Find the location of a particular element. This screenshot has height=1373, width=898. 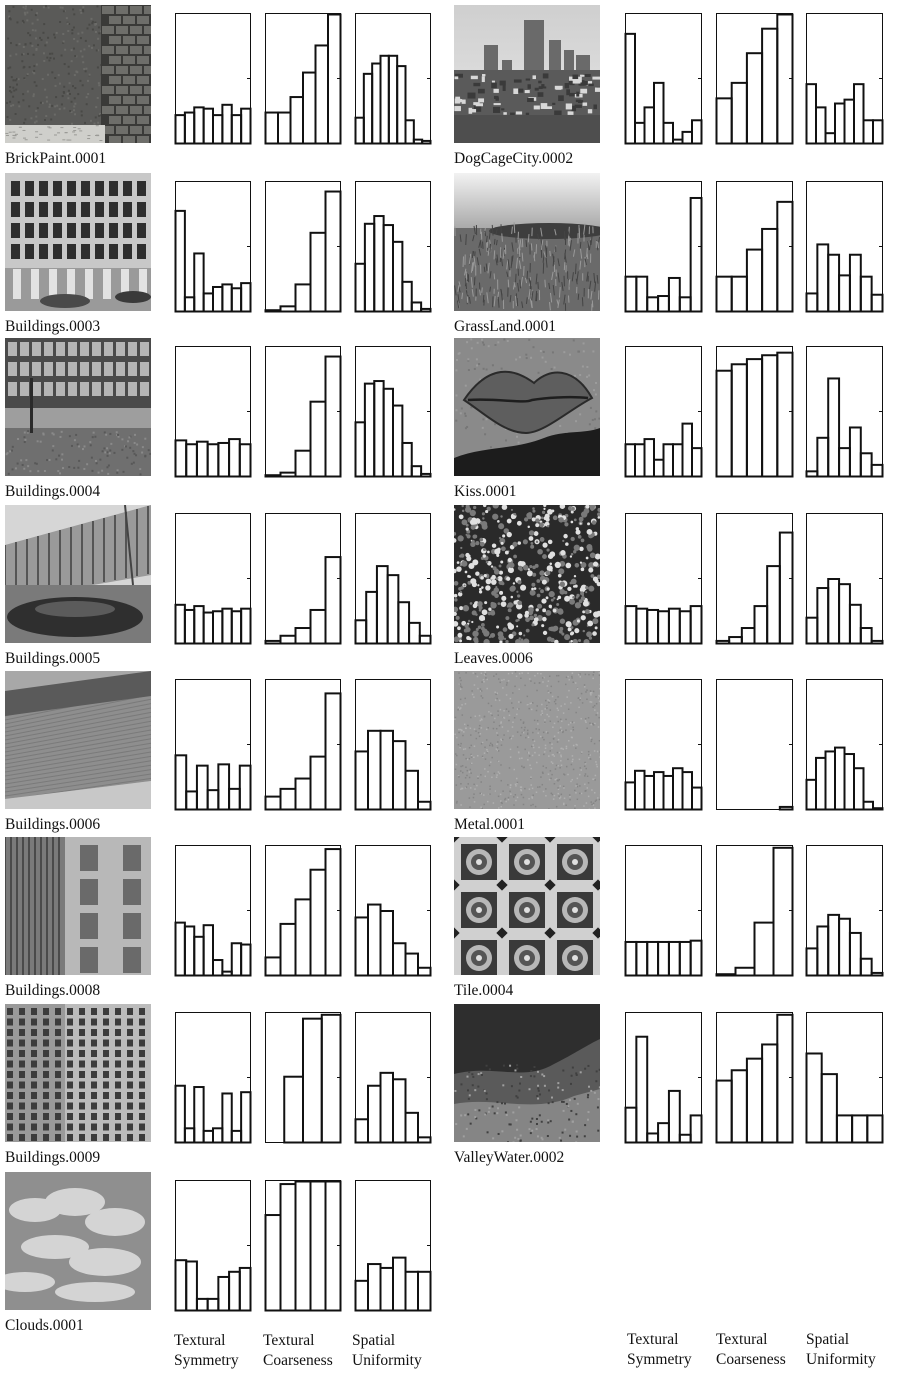

histogram-brickpaint-0001-textural-coarseness is located at coordinates (303, 79).